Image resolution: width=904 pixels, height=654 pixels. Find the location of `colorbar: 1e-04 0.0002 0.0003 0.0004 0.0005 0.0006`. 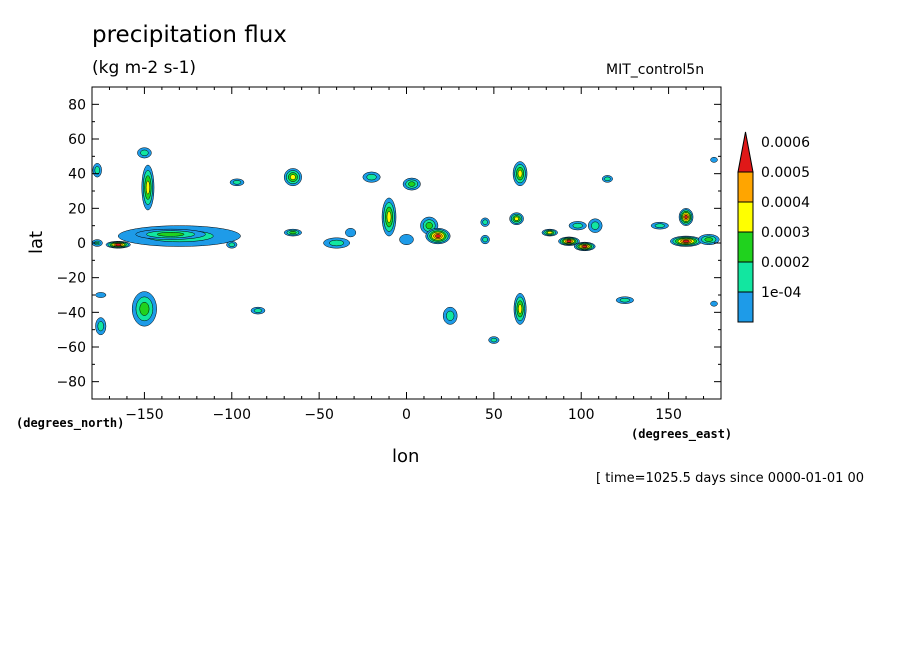

colorbar: 1e-04 0.0002 0.0003 0.0004 0.0005 0.0006 is located at coordinates (773, 227).